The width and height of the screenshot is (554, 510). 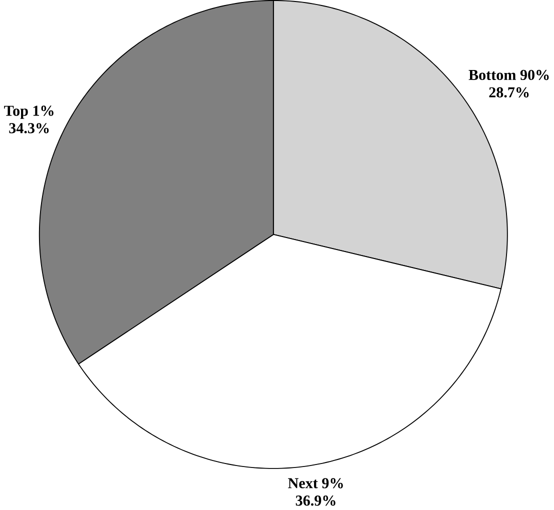 I want to click on data-label: 28.7%, so click(x=509, y=92).